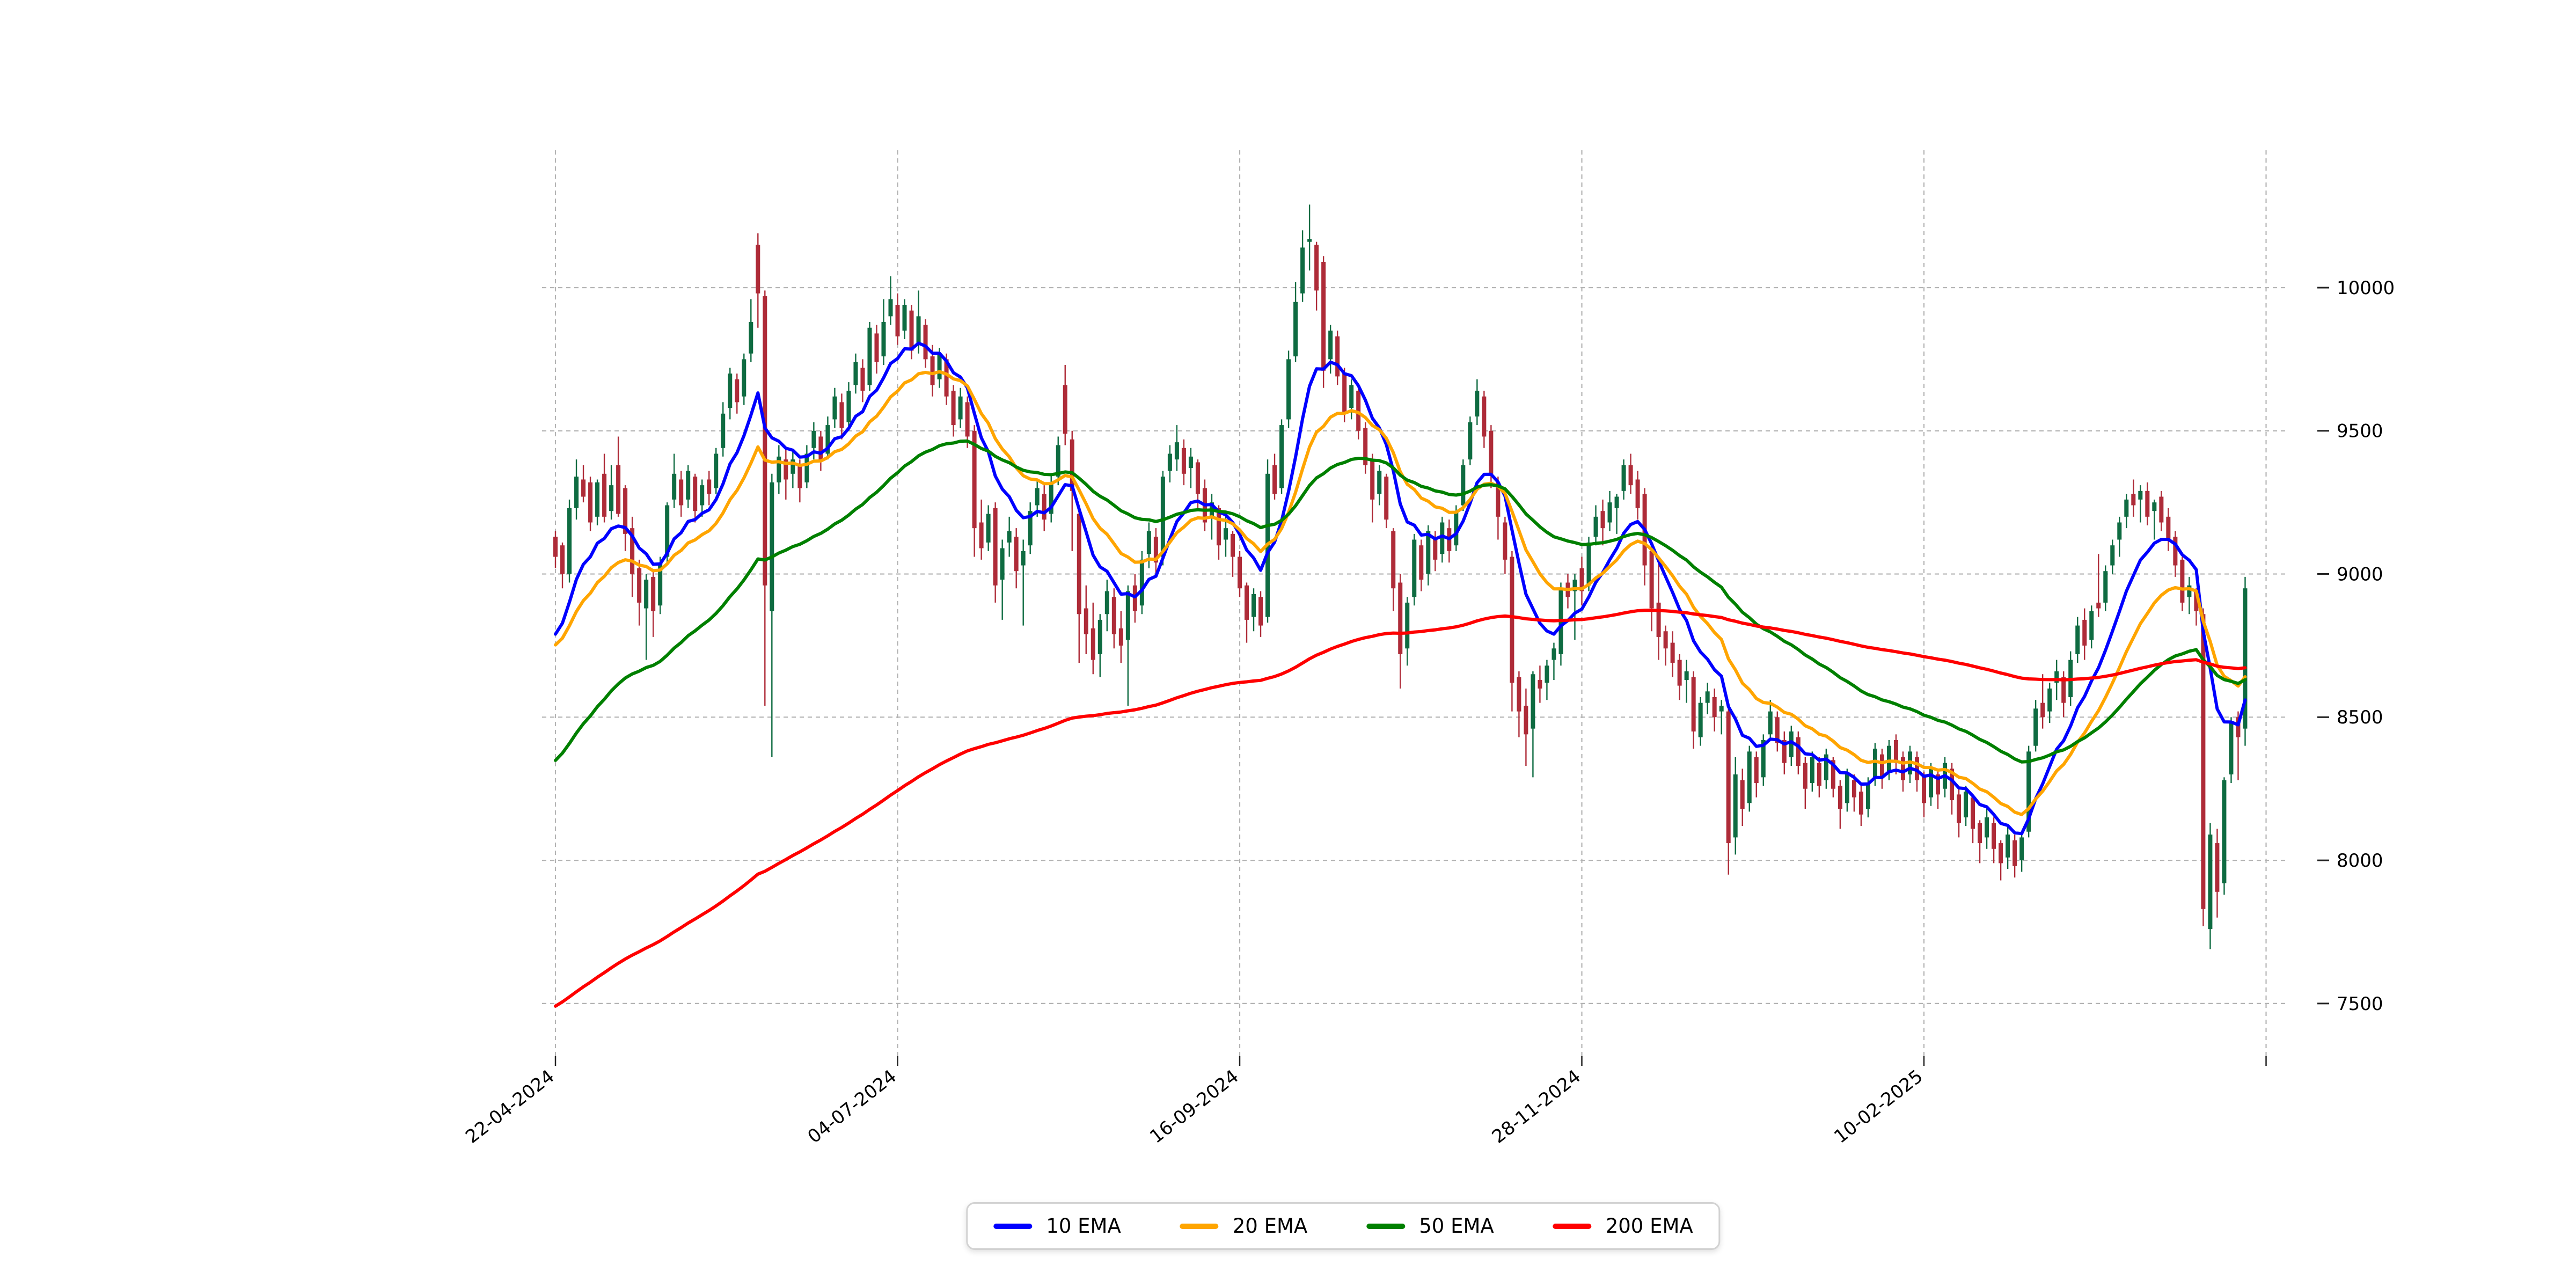 The width and height of the screenshot is (2576, 1288). Describe the element at coordinates (1013, 1226) in the screenshot. I see `legend-swatch-icon` at that location.